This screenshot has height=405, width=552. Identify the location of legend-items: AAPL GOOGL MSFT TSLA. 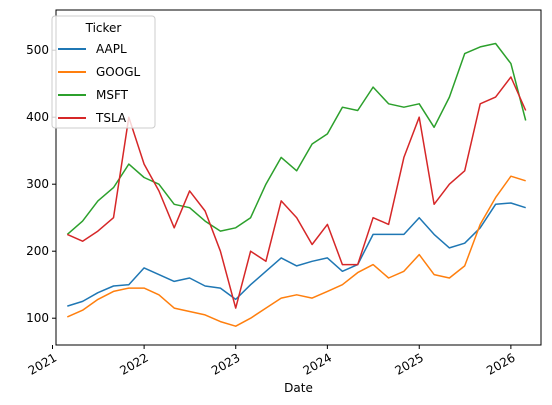
(99, 83).